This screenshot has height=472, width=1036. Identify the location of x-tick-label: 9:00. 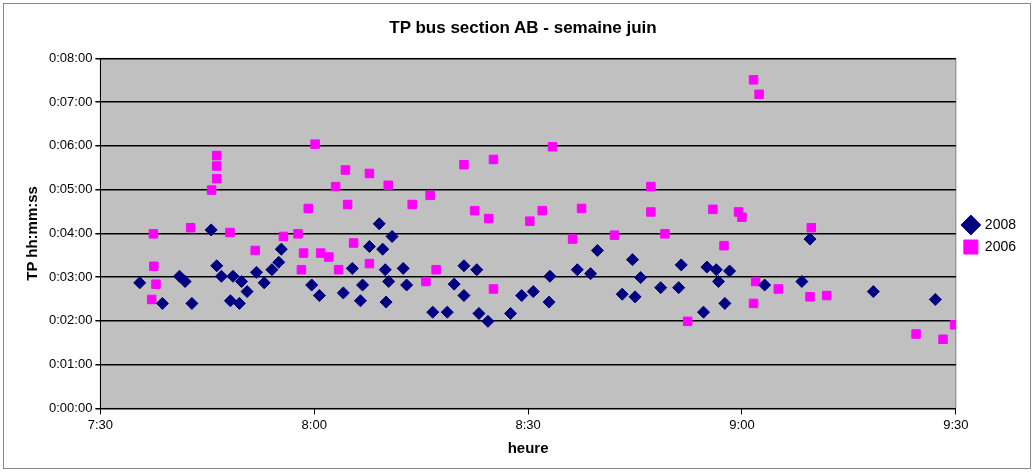
(742, 424).